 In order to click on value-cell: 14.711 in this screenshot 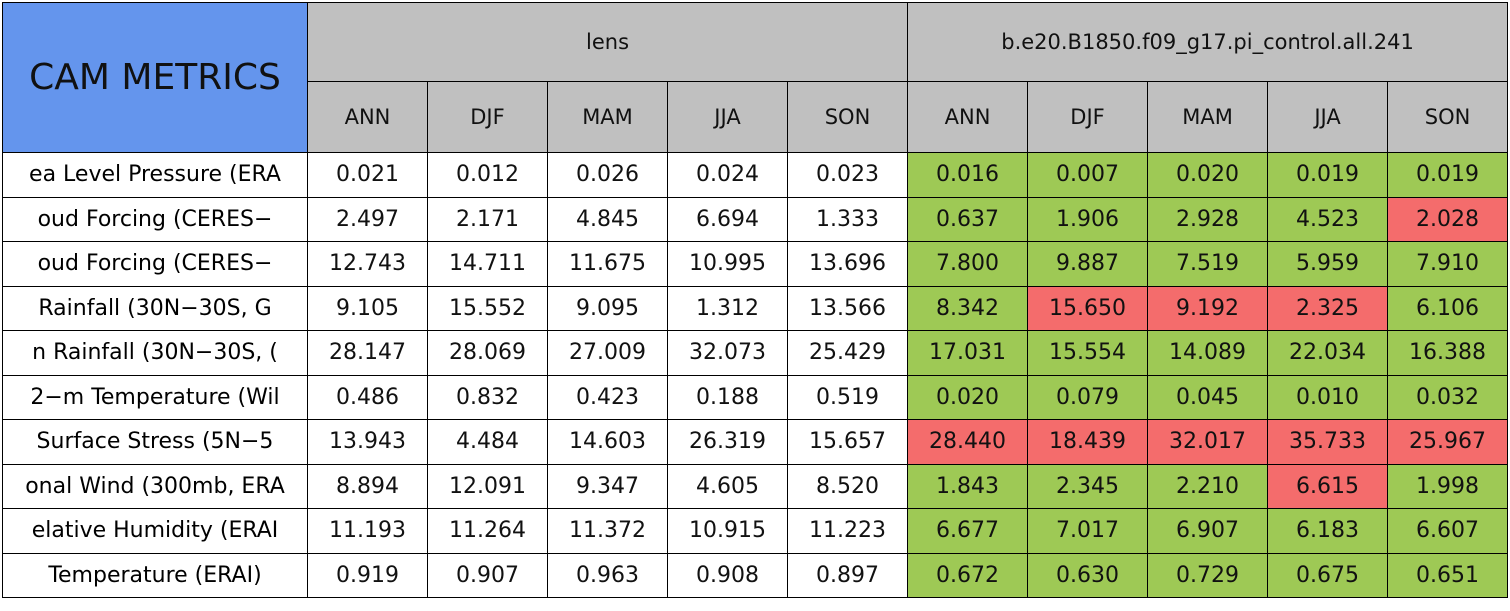, I will do `click(487, 264)`.